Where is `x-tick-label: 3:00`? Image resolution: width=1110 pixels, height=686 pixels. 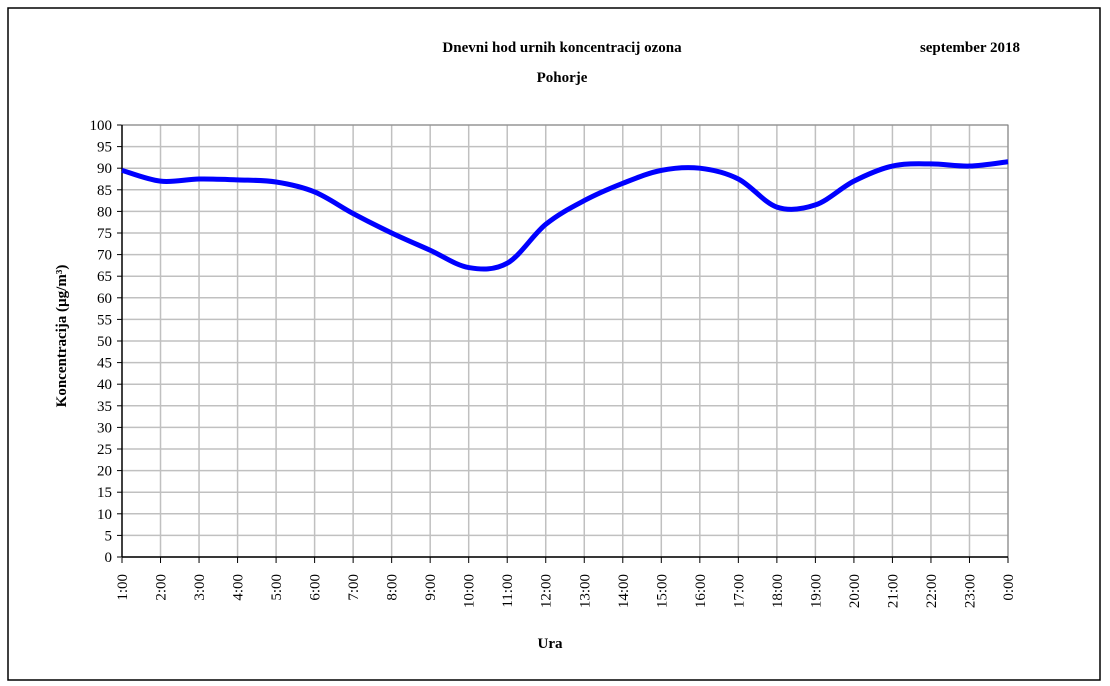 x-tick-label: 3:00 is located at coordinates (200, 587).